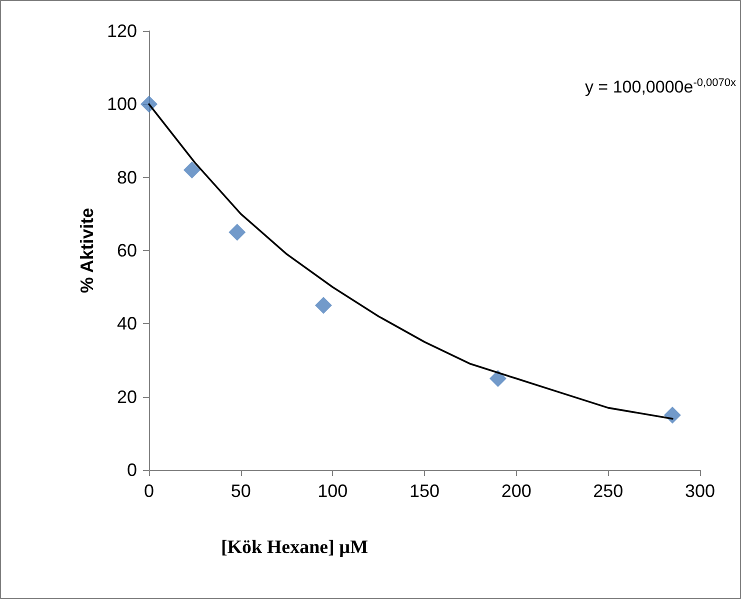 This screenshot has width=741, height=599. Describe the element at coordinates (126, 396) in the screenshot. I see `y-tick-label: 20` at that location.